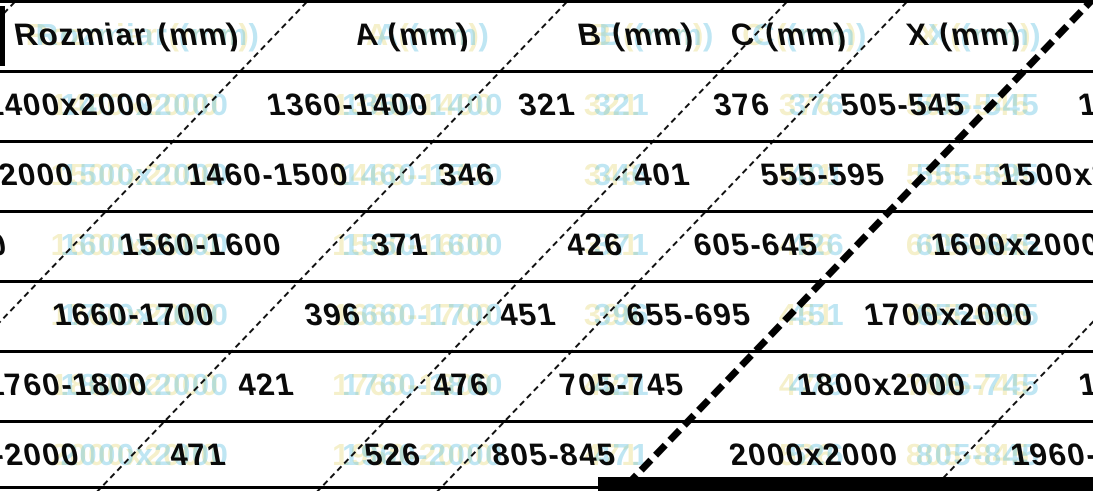 The height and width of the screenshot is (491, 1093). What do you see at coordinates (978, 454) in the screenshot?
I see `table-cell-ghost: 805-845` at bounding box center [978, 454].